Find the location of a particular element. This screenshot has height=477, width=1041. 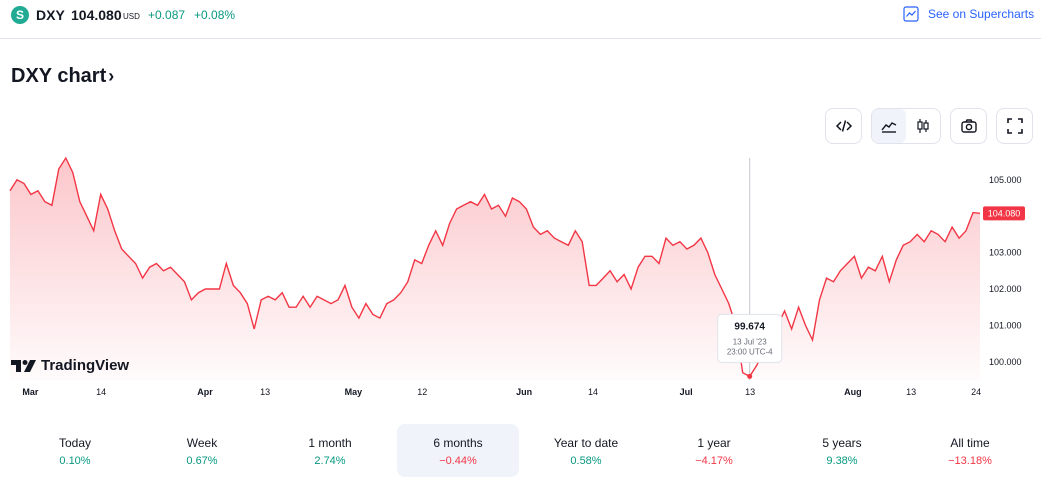

see-on-supercharts-link: See on Supercharts is located at coordinates (968, 14).